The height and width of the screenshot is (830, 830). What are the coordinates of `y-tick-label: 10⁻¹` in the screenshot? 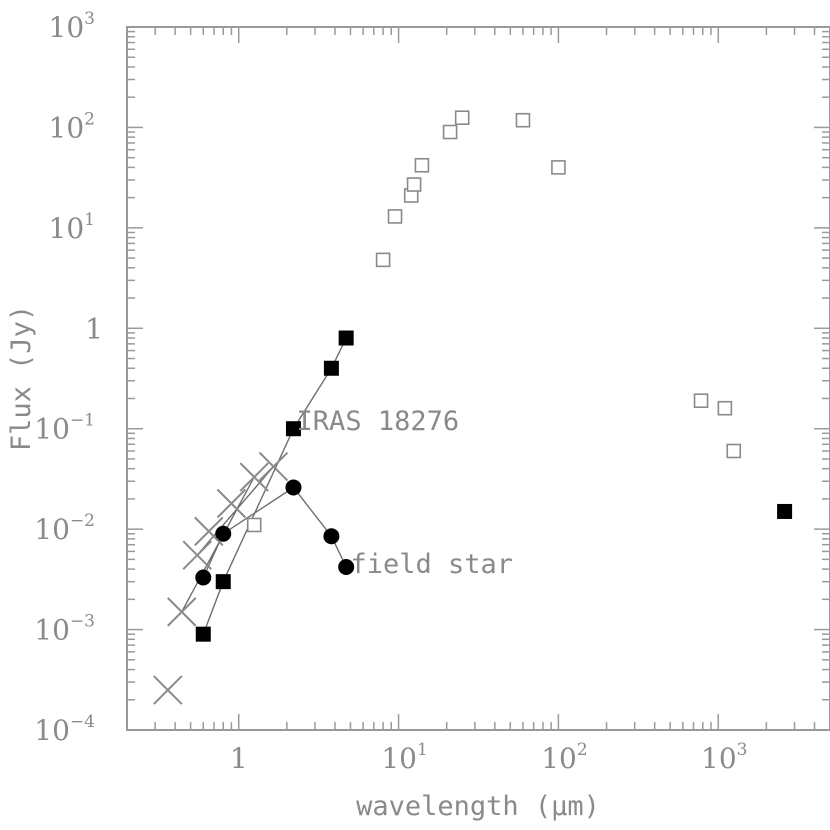 It's located at (64, 428).